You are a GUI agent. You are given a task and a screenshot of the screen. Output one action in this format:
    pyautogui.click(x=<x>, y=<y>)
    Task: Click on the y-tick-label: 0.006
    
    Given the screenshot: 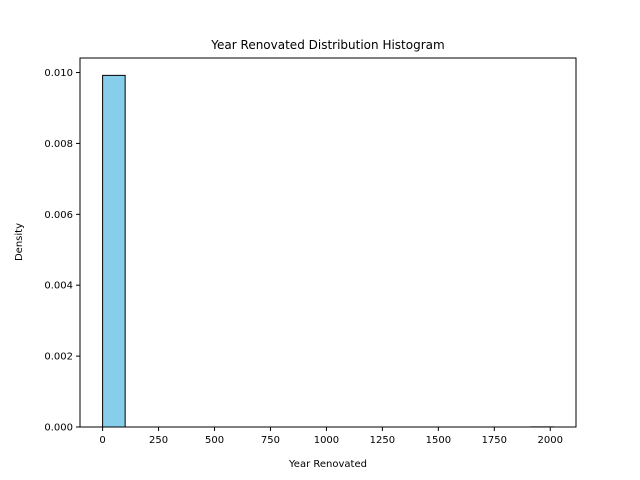 What is the action you would take?
    pyautogui.click(x=58, y=215)
    